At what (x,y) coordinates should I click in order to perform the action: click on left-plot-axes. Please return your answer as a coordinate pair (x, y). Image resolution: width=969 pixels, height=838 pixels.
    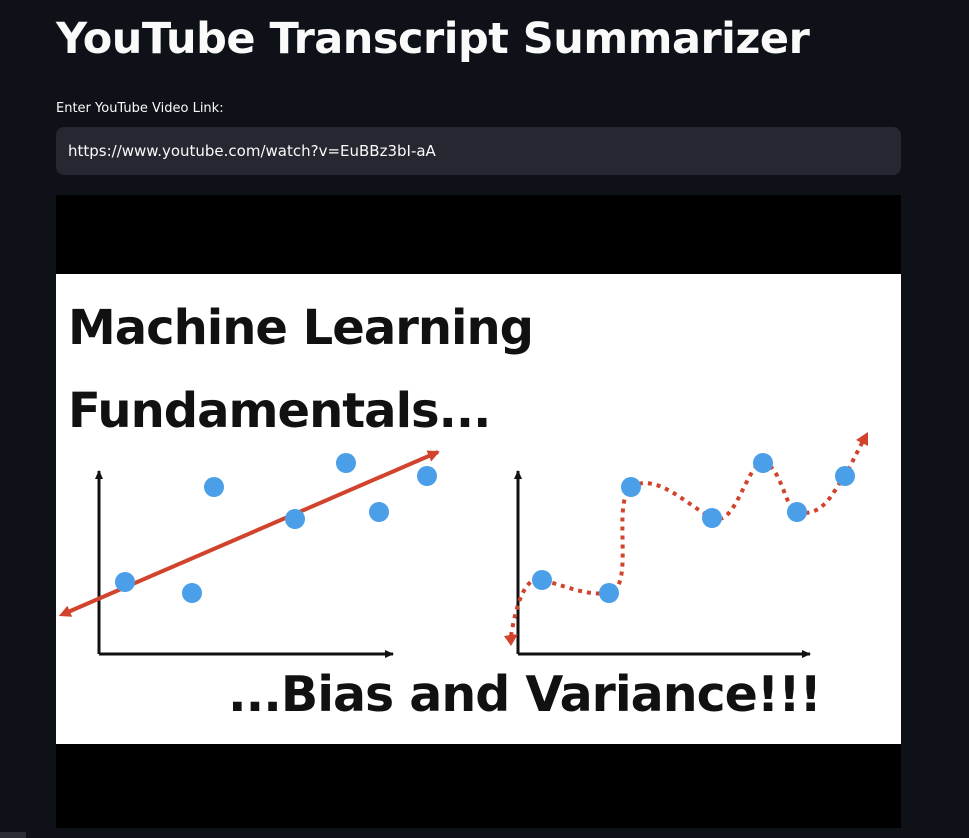
    Looking at the image, I should click on (244, 564).